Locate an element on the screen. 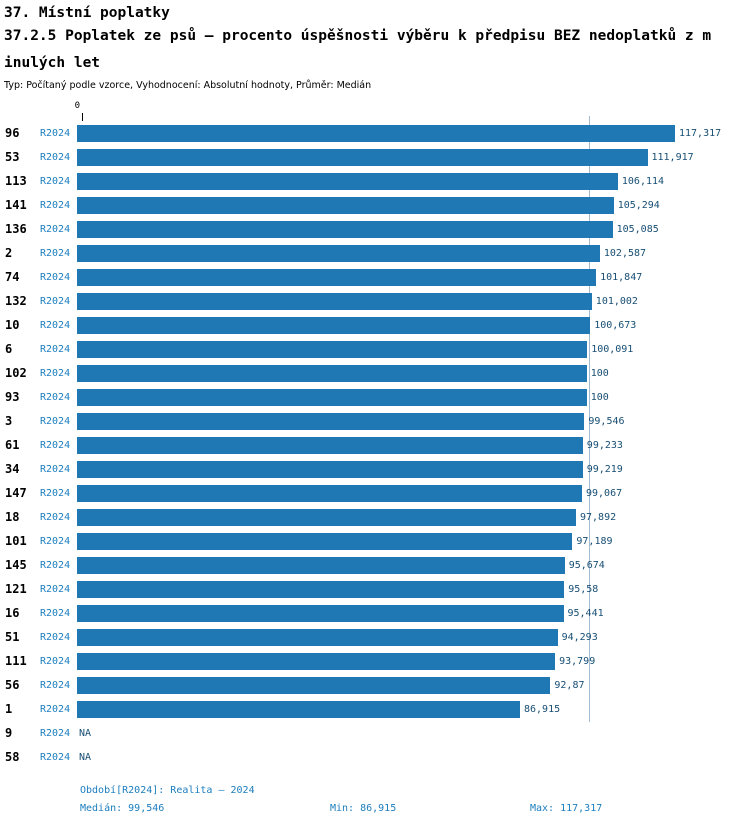  bar-area: 102,587 is located at coordinates (413, 253).